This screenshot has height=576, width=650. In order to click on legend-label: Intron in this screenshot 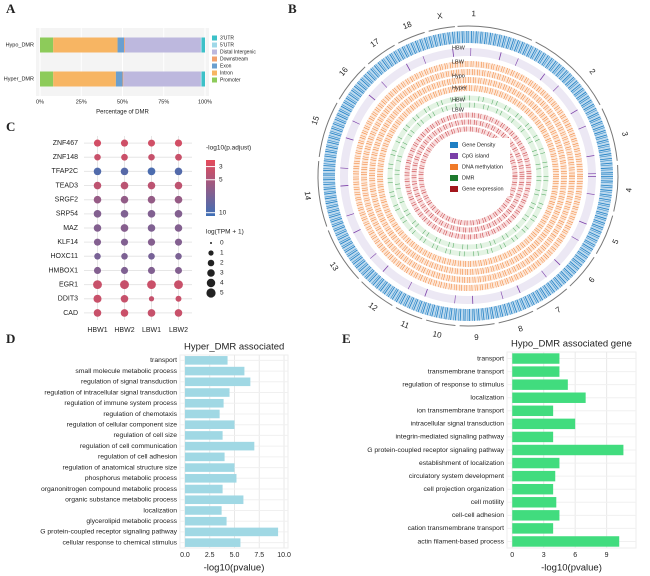, I will do `click(226, 73)`.